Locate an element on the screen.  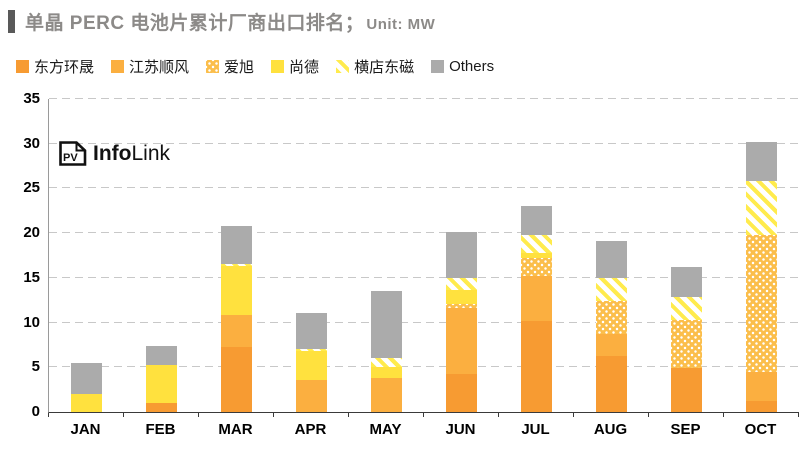
bar-group-jul is located at coordinates (536, 309).